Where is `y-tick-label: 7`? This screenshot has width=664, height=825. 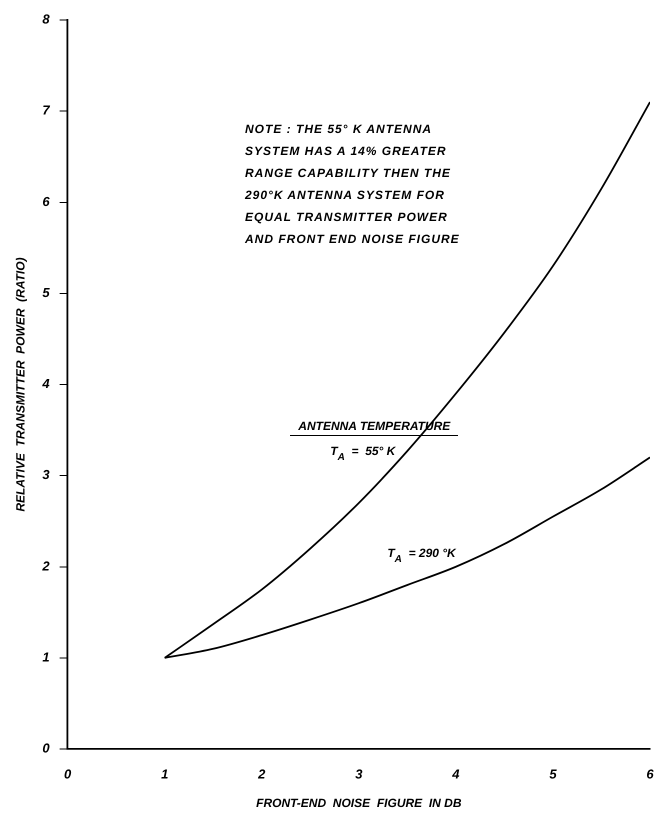
y-tick-label: 7 is located at coordinates (46, 110).